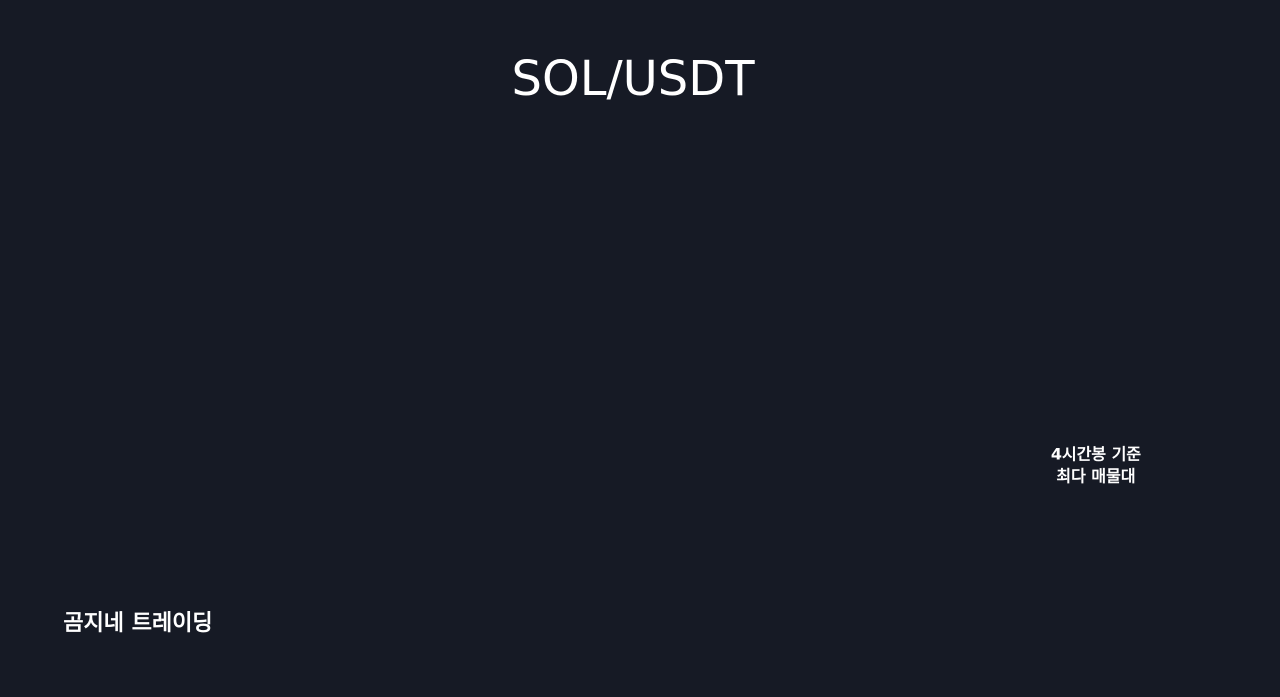 Image resolution: width=1280 pixels, height=697 pixels. What do you see at coordinates (137, 623) in the screenshot?
I see `watermark: 곰지네 트레이딩` at bounding box center [137, 623].